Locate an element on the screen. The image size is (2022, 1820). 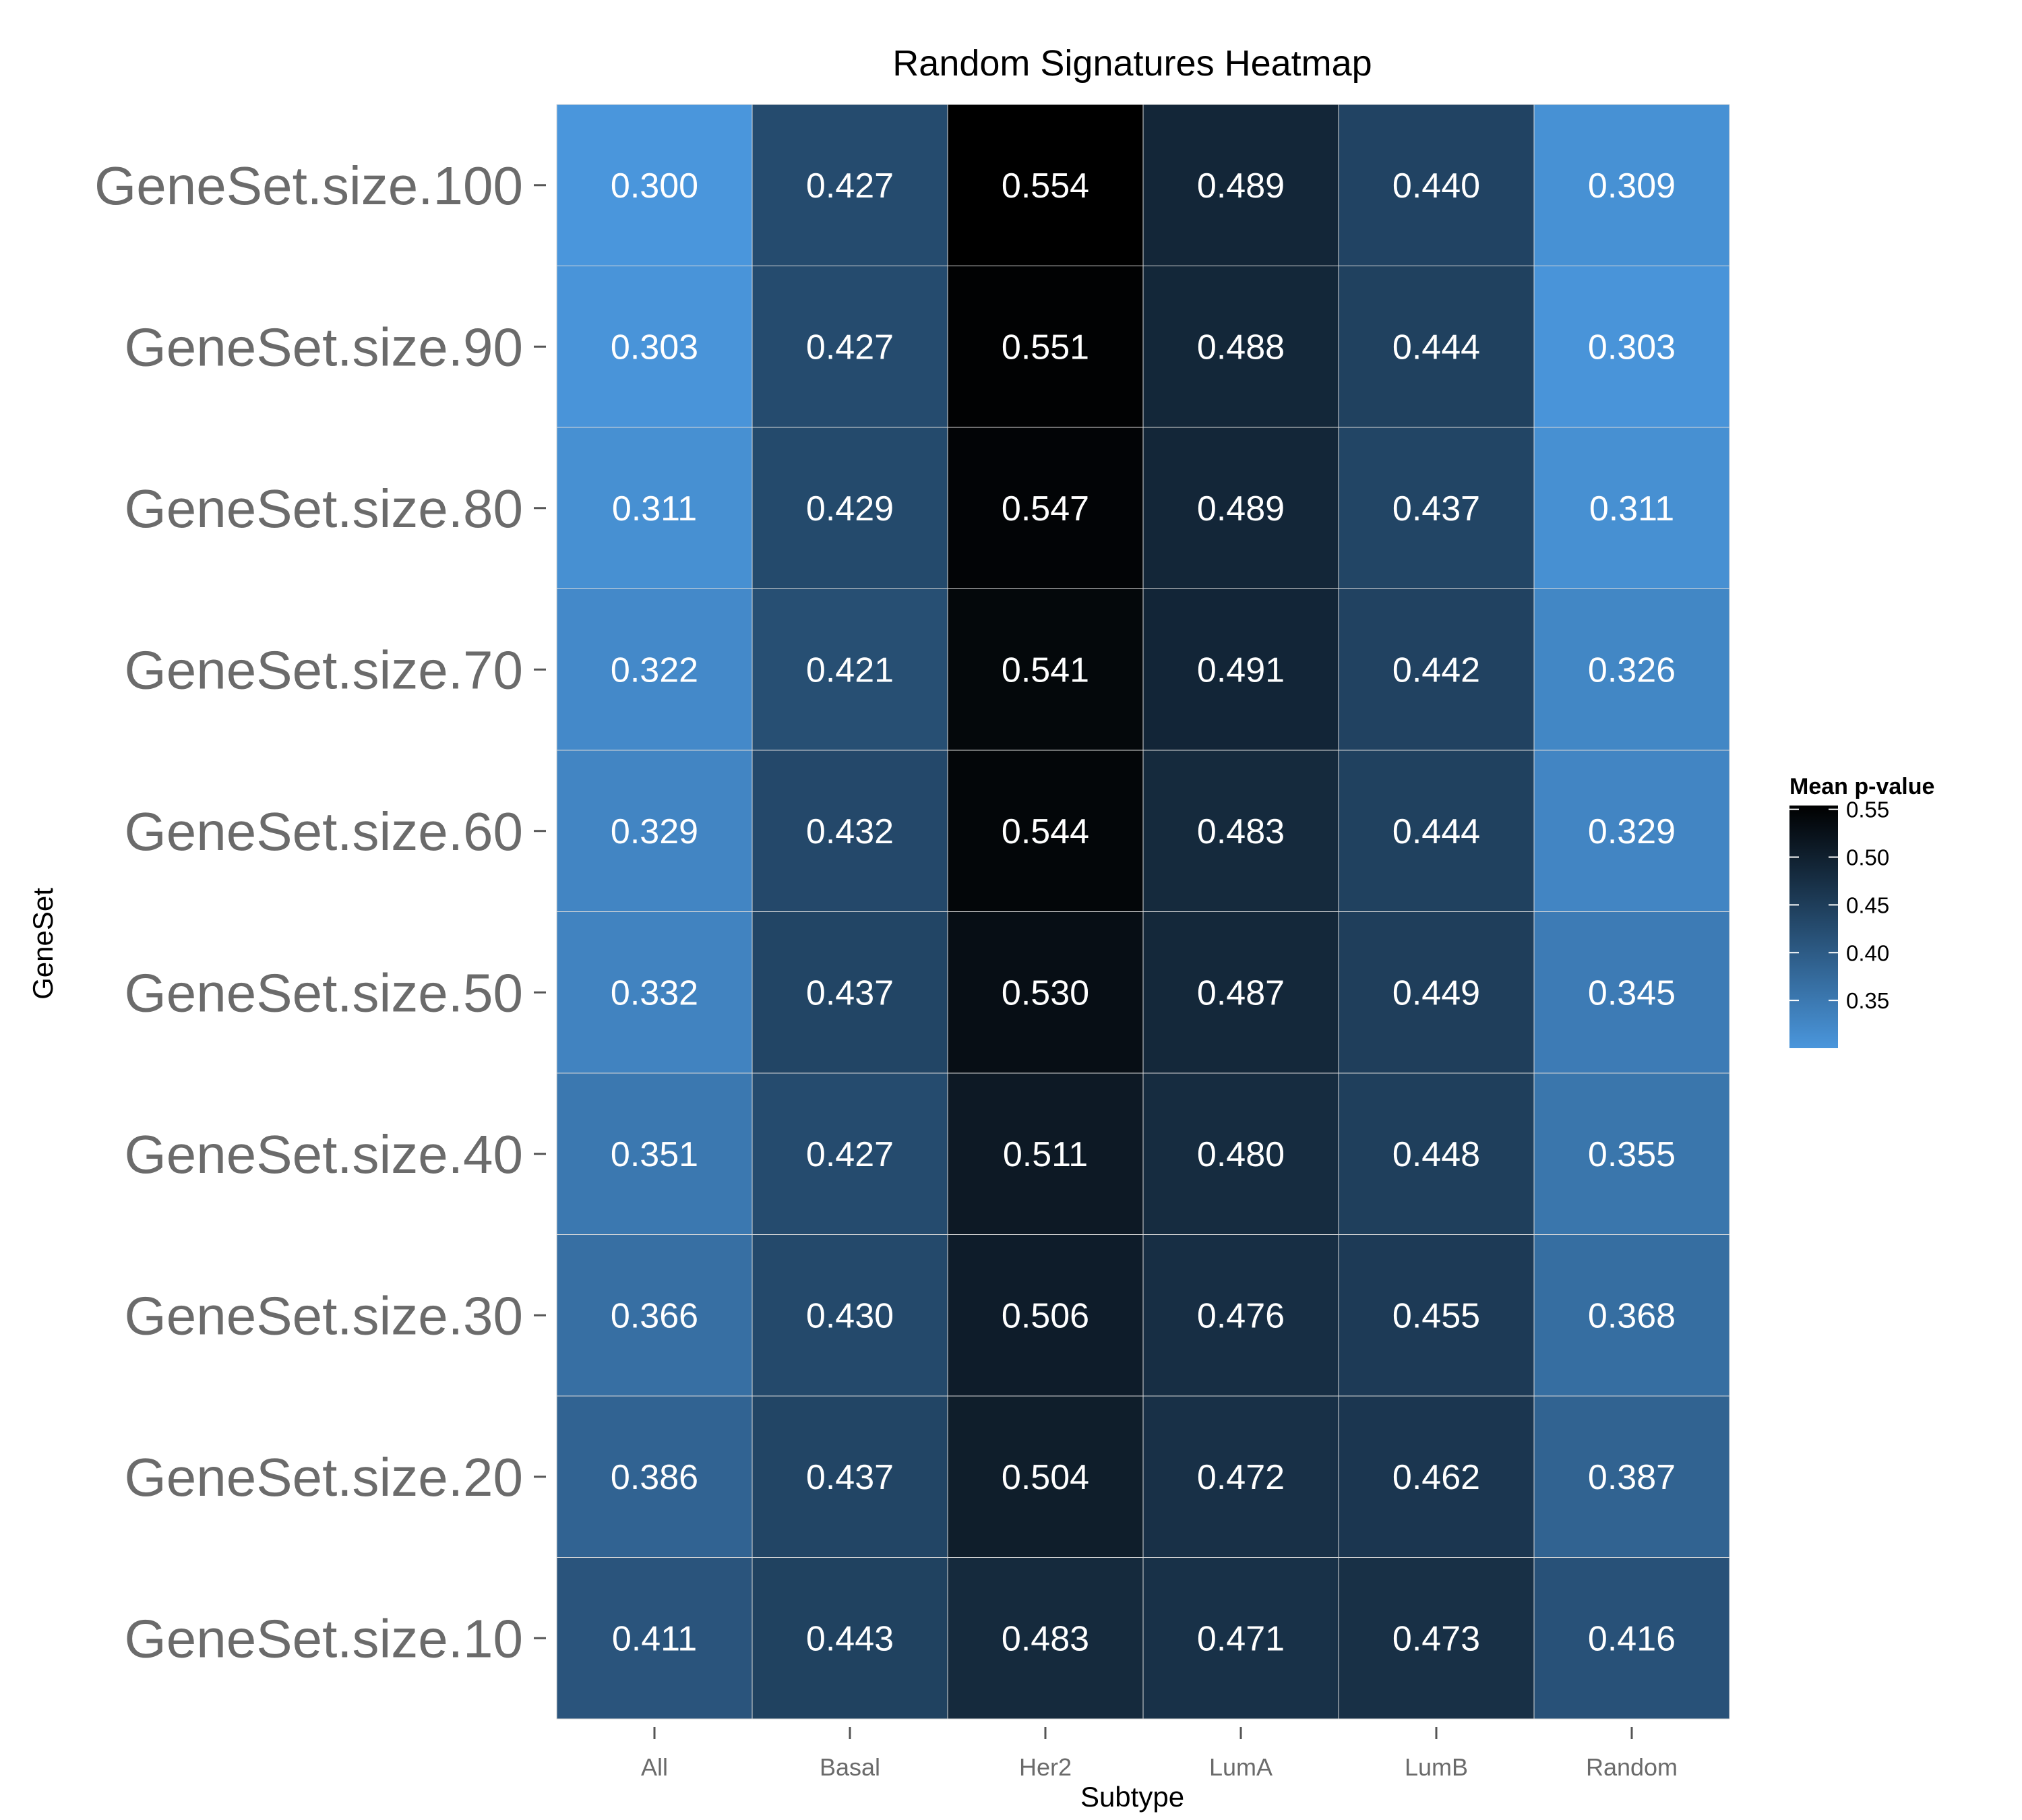
x-tick-label: Random is located at coordinates (1632, 1767).